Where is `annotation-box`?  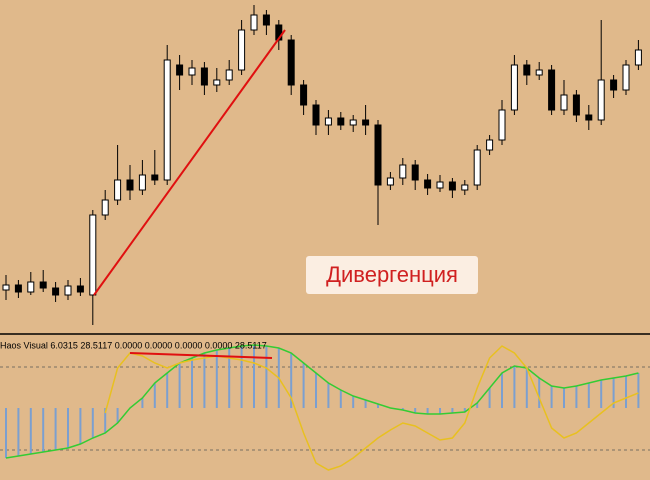
annotation-box is located at coordinates (392, 275).